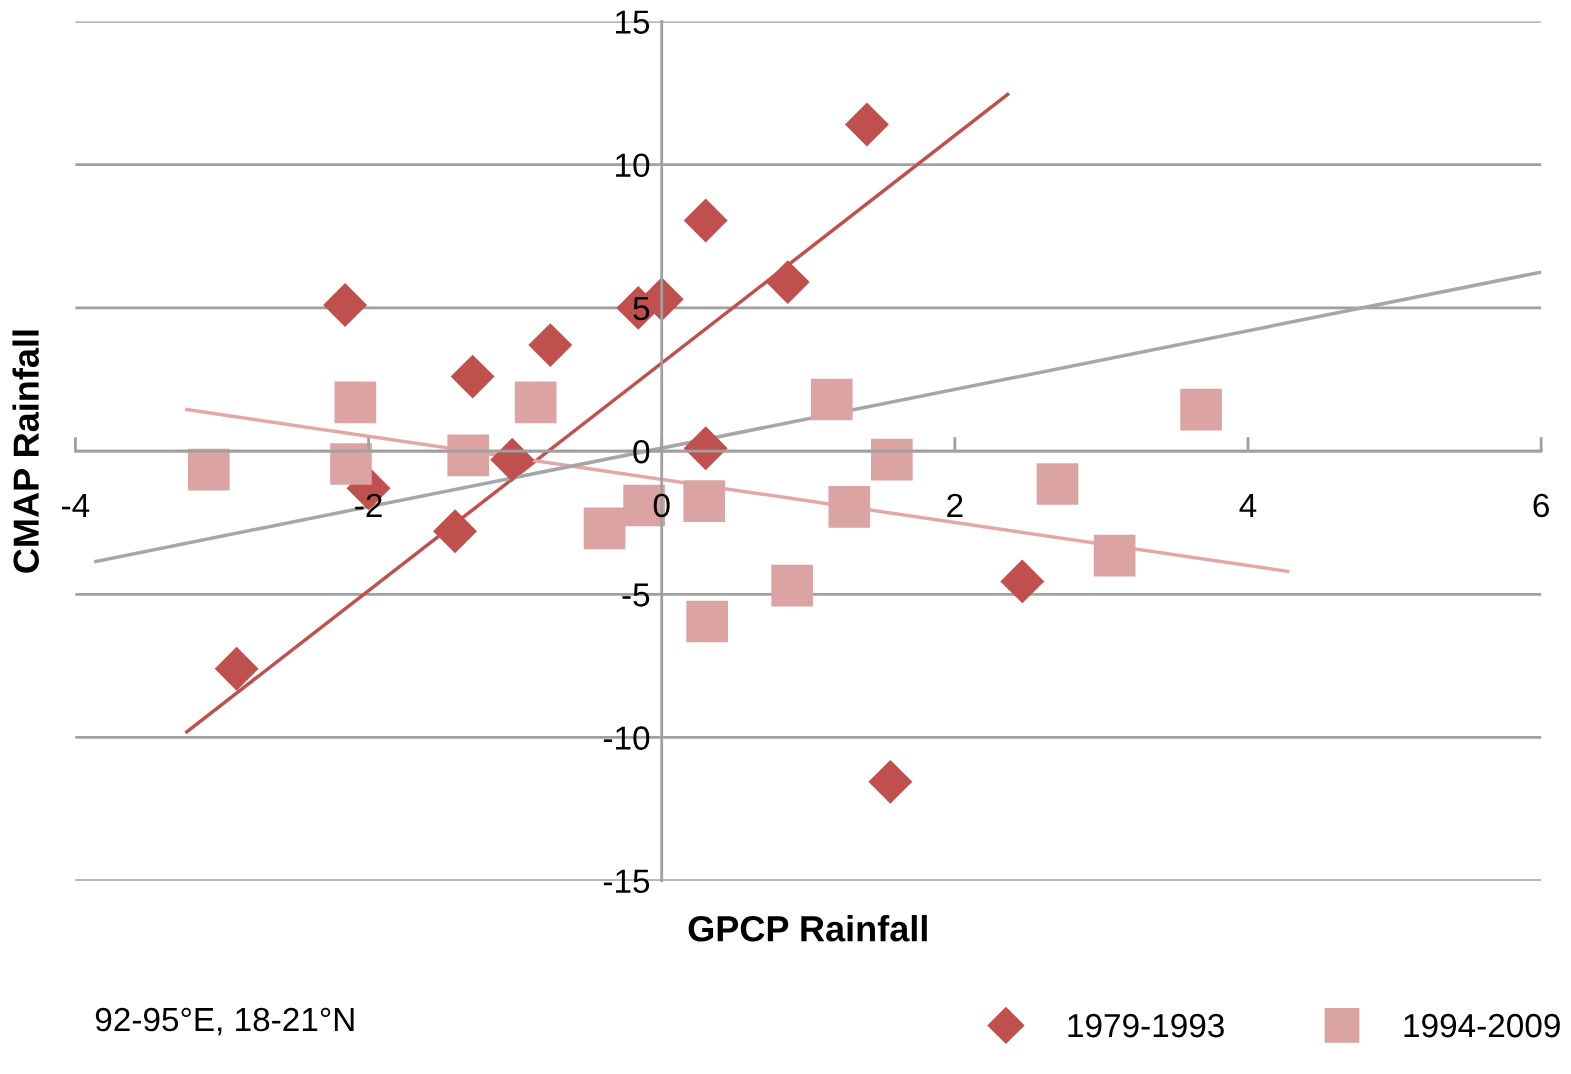 This screenshot has height=1074, width=1571. What do you see at coordinates (25, 451) in the screenshot?
I see `y-axis-title: CMAP Rainfall` at bounding box center [25, 451].